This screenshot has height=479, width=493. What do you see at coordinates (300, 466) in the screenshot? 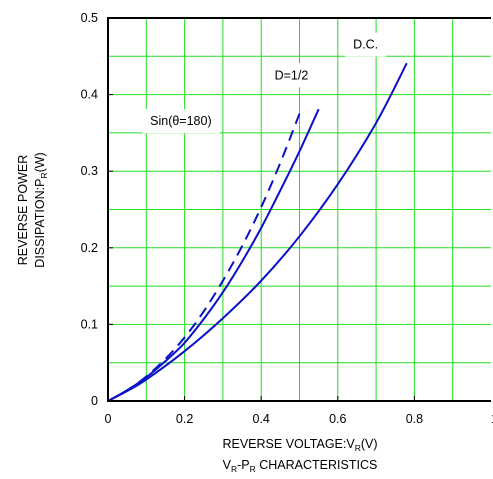
I see `chart-caption: VR-PR CHARACTERISTICS` at bounding box center [300, 466].